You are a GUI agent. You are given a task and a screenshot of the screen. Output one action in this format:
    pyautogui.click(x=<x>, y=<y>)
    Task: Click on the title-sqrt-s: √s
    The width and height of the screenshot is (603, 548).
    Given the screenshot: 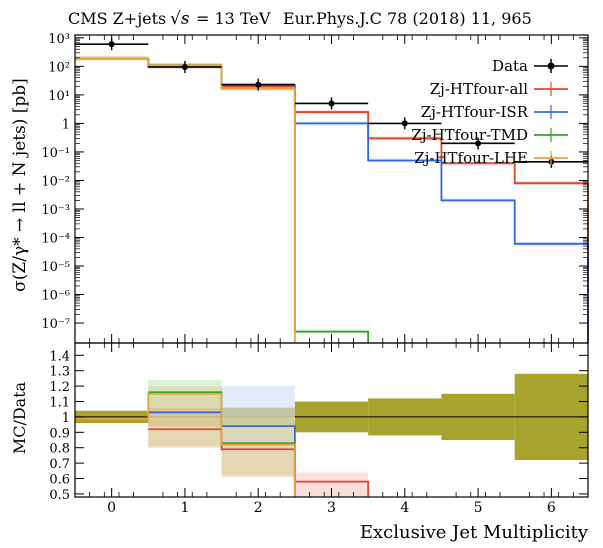 What is the action you would take?
    pyautogui.click(x=180, y=19)
    